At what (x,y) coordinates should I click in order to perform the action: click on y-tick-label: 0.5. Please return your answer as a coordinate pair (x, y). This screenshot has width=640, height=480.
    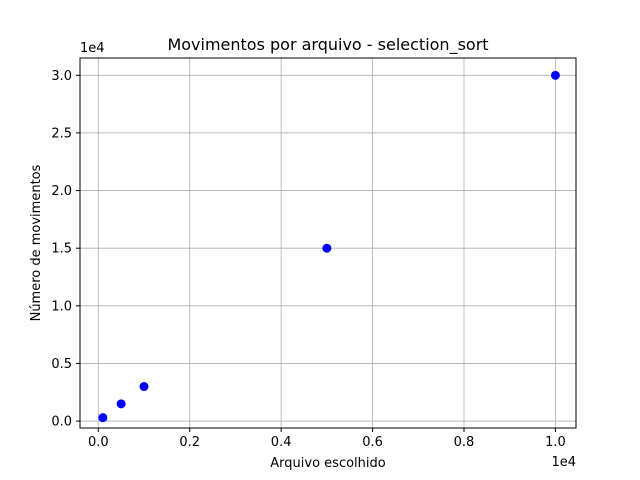
    Looking at the image, I should click on (61, 364).